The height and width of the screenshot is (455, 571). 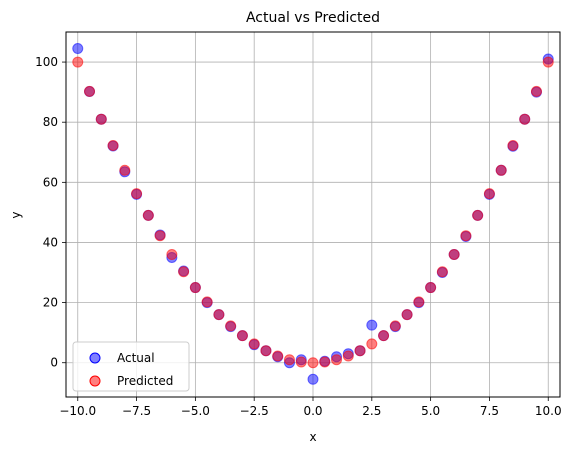 What do you see at coordinates (136, 358) in the screenshot?
I see `legend-label-actual: Actual` at bounding box center [136, 358].